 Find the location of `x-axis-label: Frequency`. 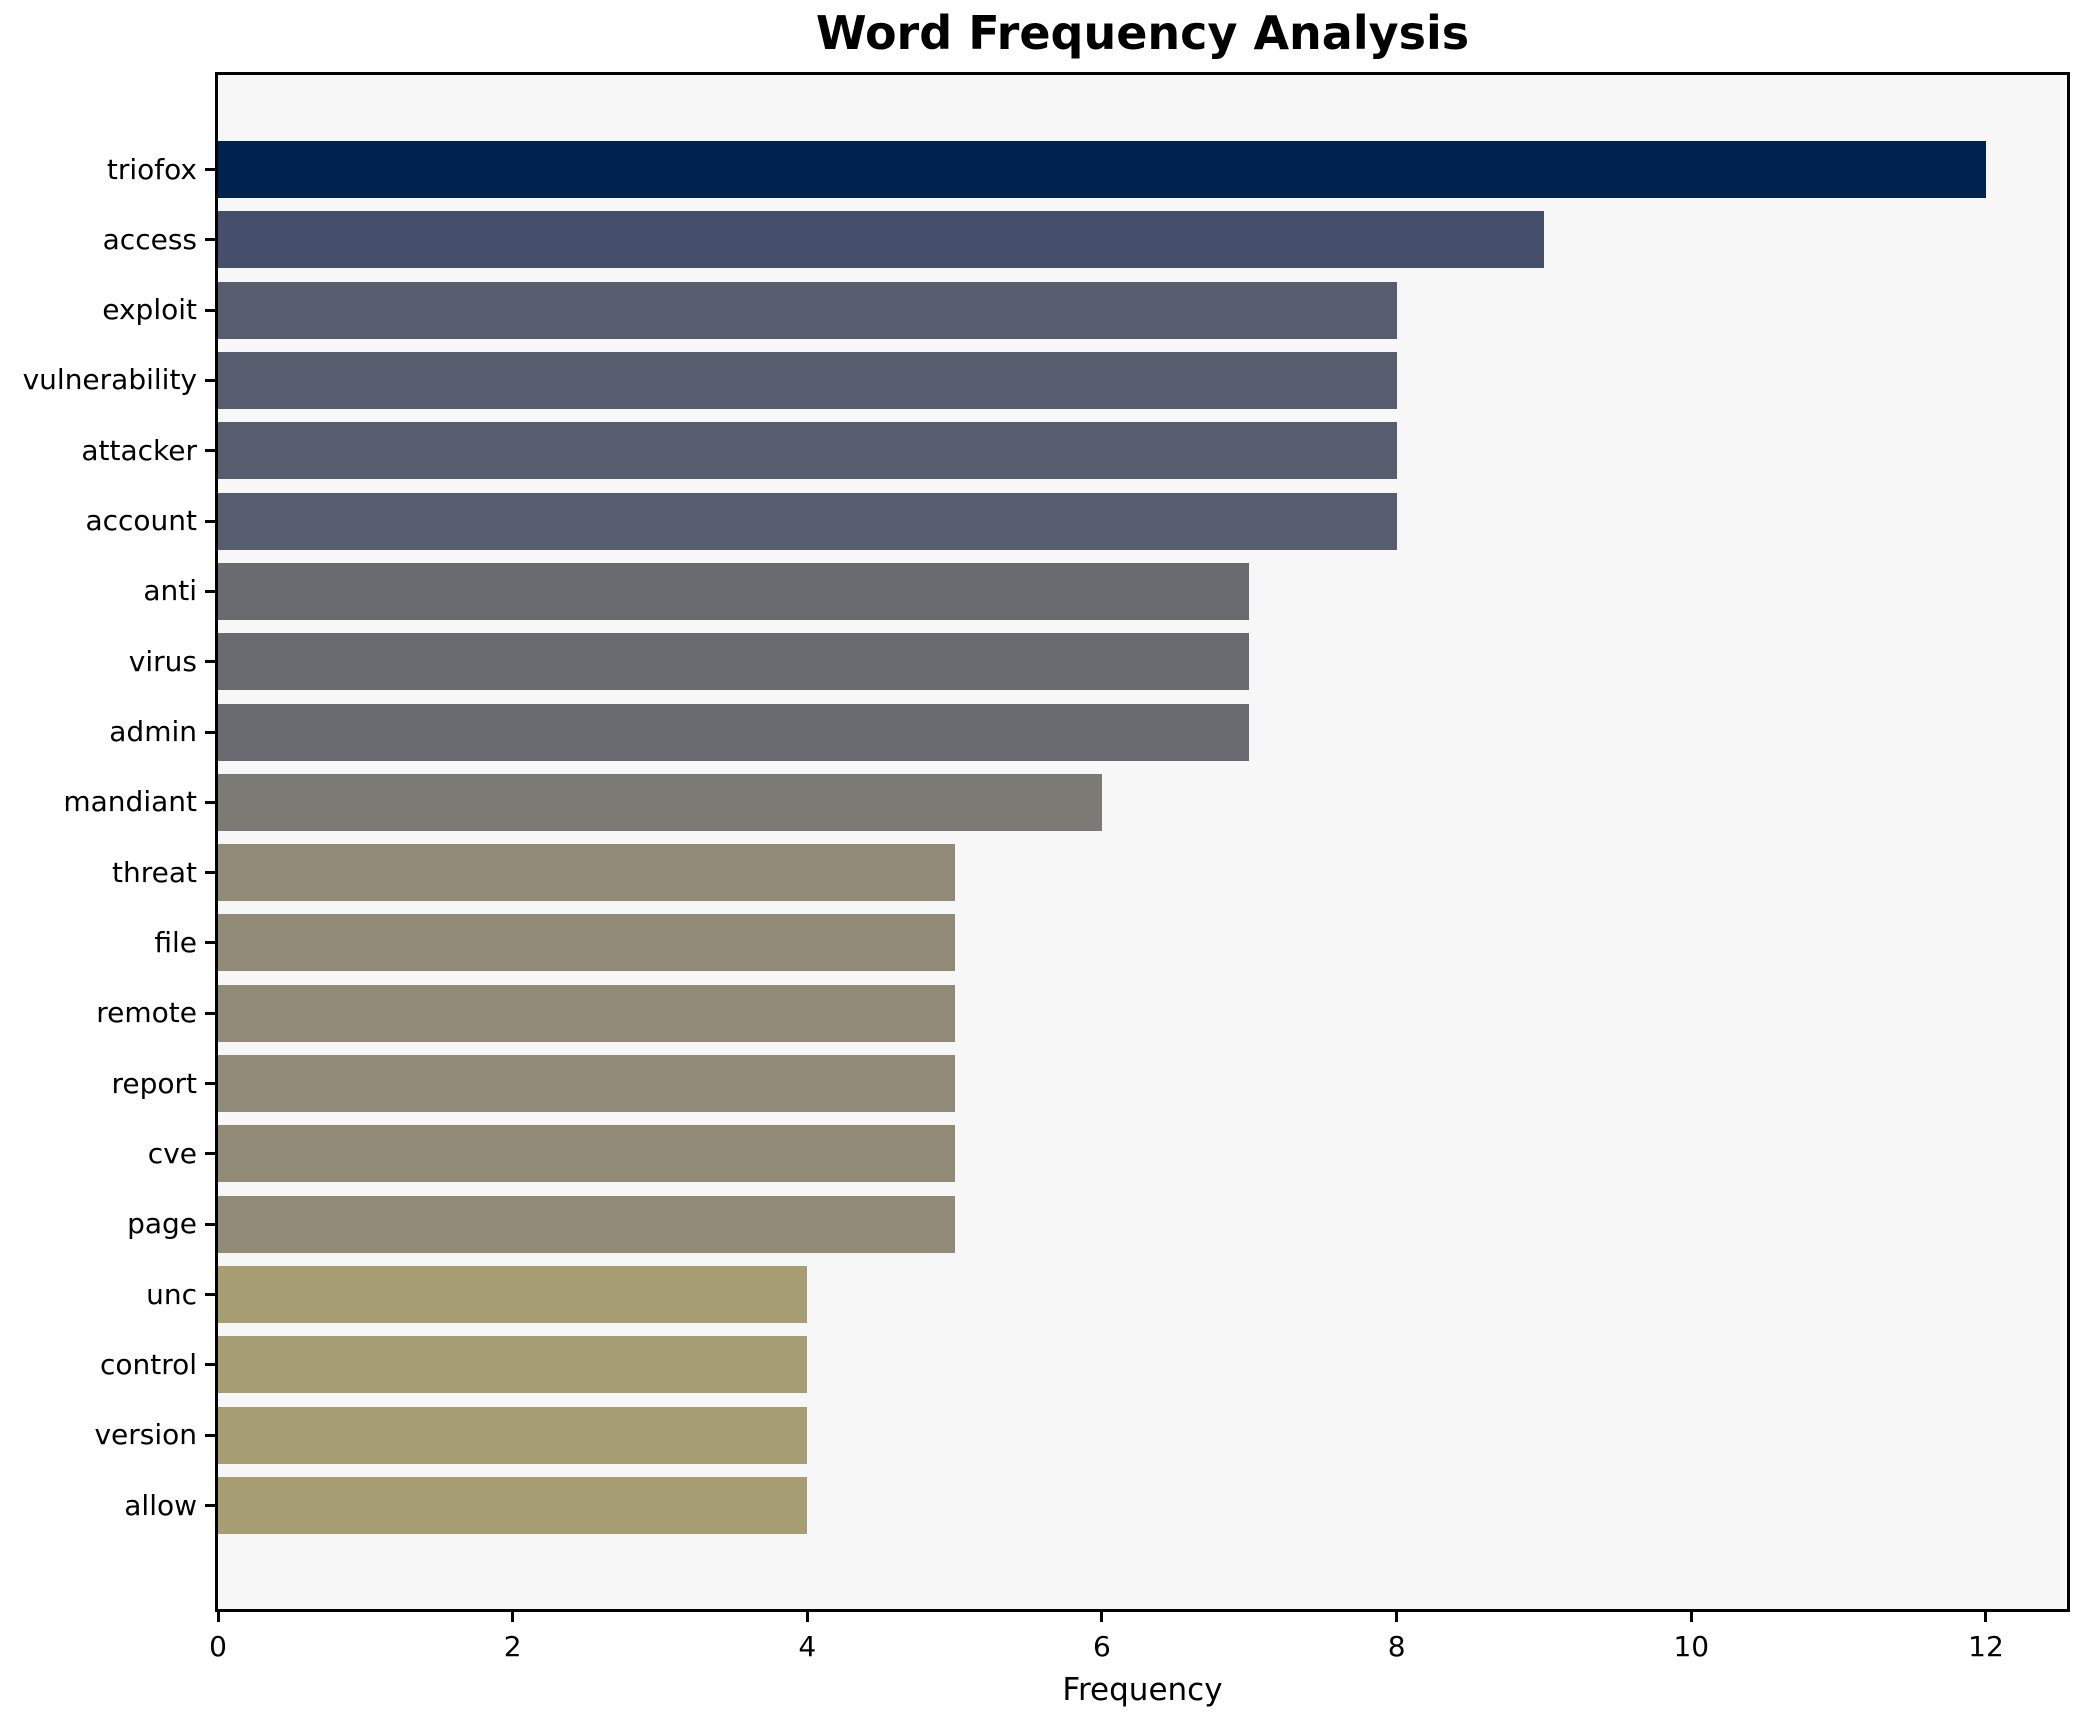

x-axis-label: Frequency is located at coordinates (1142, 1690).